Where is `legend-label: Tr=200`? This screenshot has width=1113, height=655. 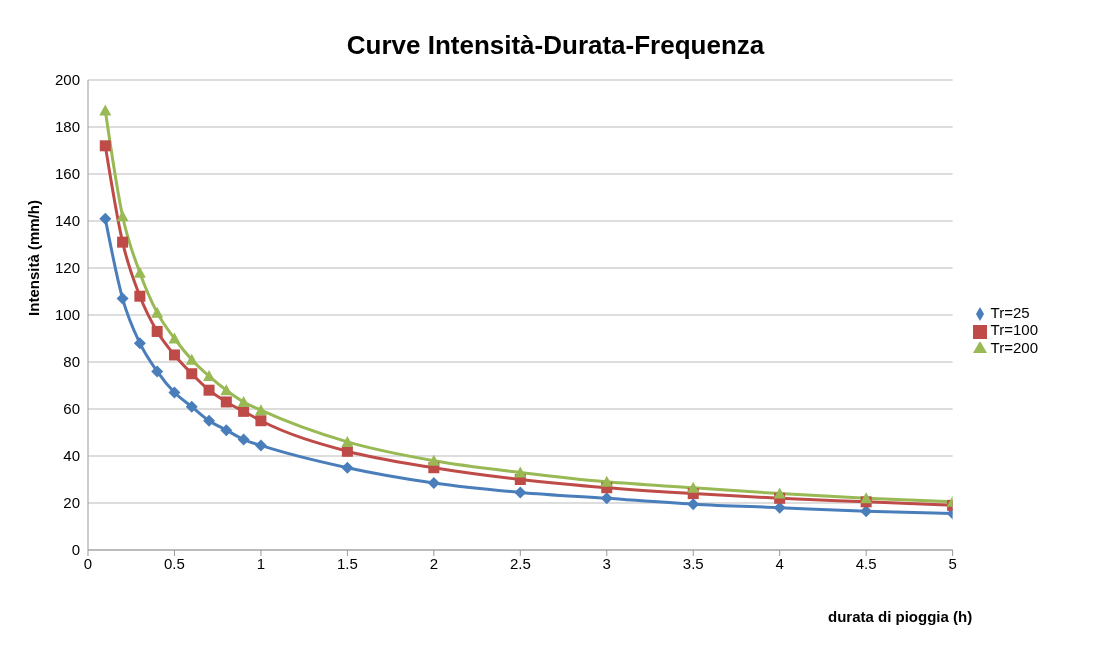 legend-label: Tr=200 is located at coordinates (1014, 347).